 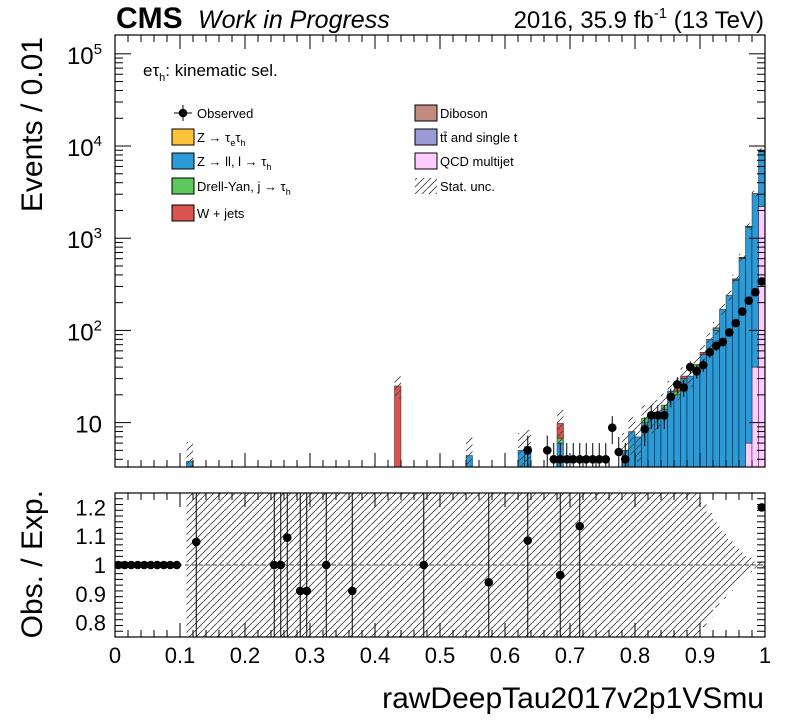 What do you see at coordinates (505, 655) in the screenshot?
I see `x-tick-label: 0.6` at bounding box center [505, 655].